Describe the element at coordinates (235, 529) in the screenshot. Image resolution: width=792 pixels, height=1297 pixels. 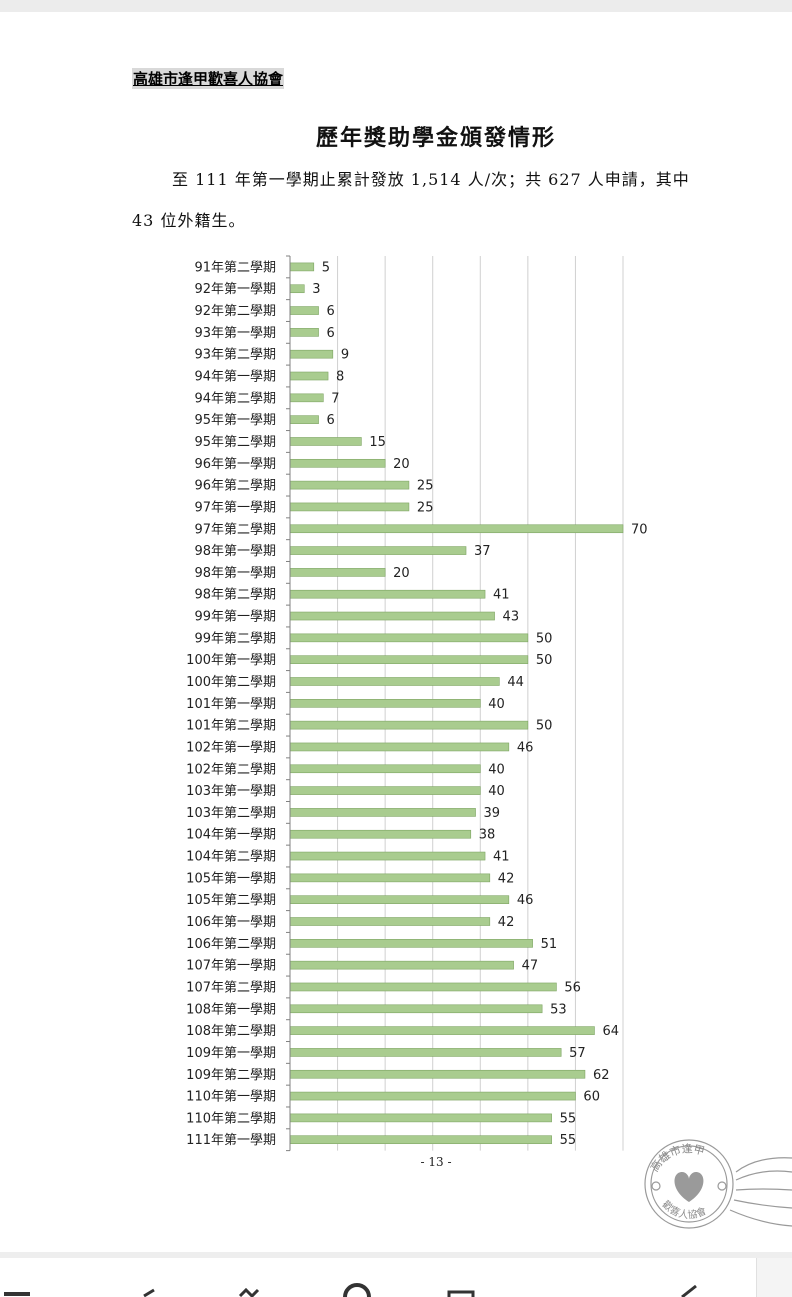
I see `chart-category-label: 97年第二學期` at that location.